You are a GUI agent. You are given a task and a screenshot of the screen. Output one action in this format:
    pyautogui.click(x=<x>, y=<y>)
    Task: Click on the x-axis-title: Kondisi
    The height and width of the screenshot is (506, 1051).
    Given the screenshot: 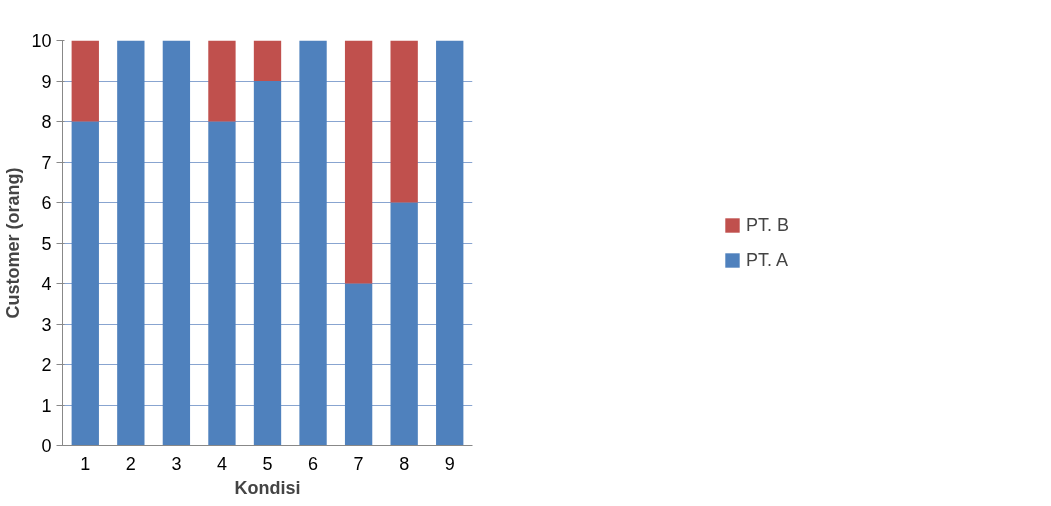 What is the action you would take?
    pyautogui.click(x=267, y=487)
    